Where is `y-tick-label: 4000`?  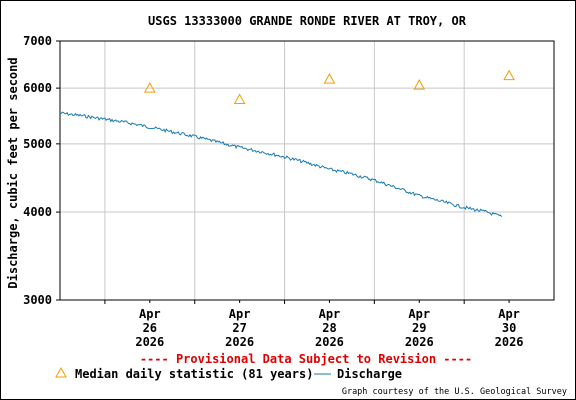
y-tick-label: 4000 is located at coordinates (37, 212).